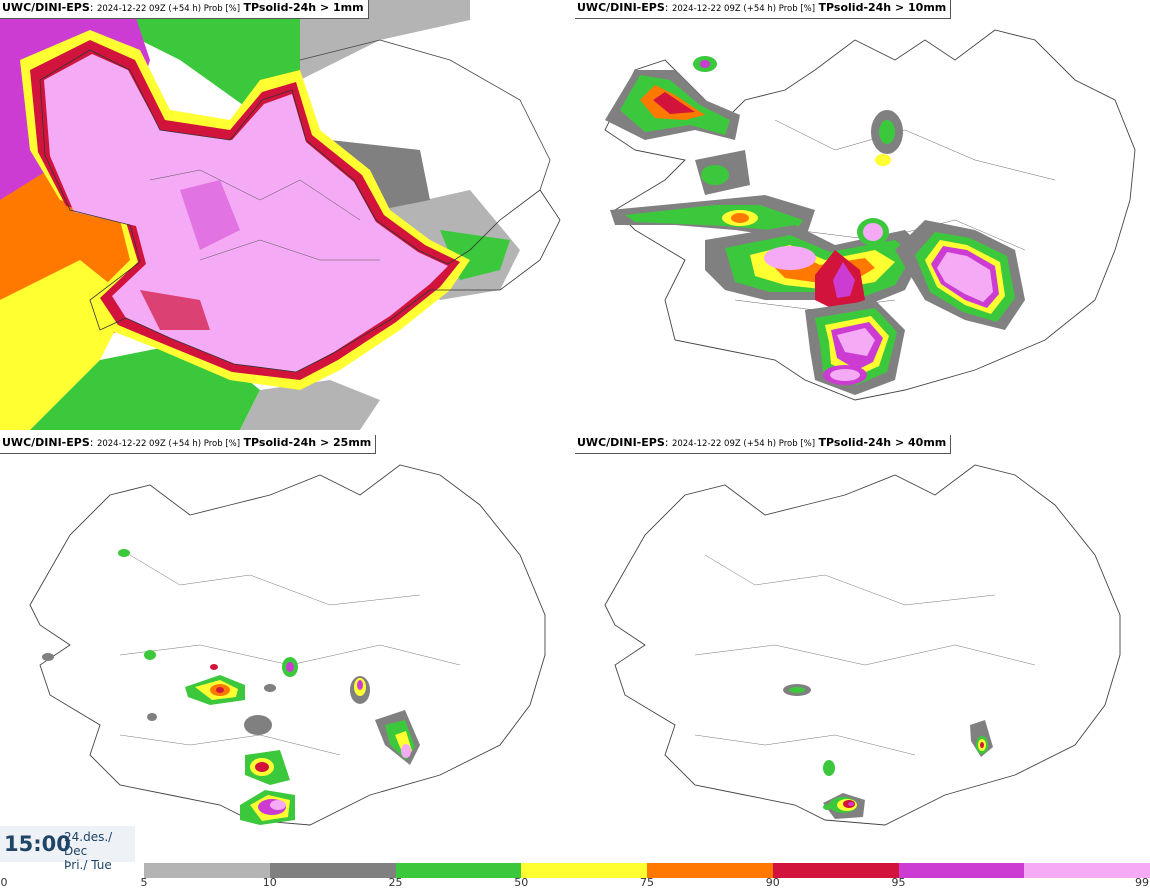  I want to click on field-name: TPsolid-24h > 40mm, so click(882, 442).